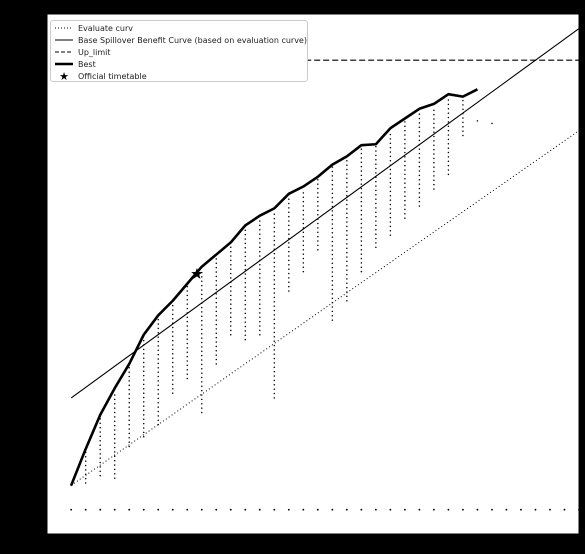 This screenshot has height=554, width=585. I want to click on legend-item-evaluate: Evaluate curv, so click(94, 28).